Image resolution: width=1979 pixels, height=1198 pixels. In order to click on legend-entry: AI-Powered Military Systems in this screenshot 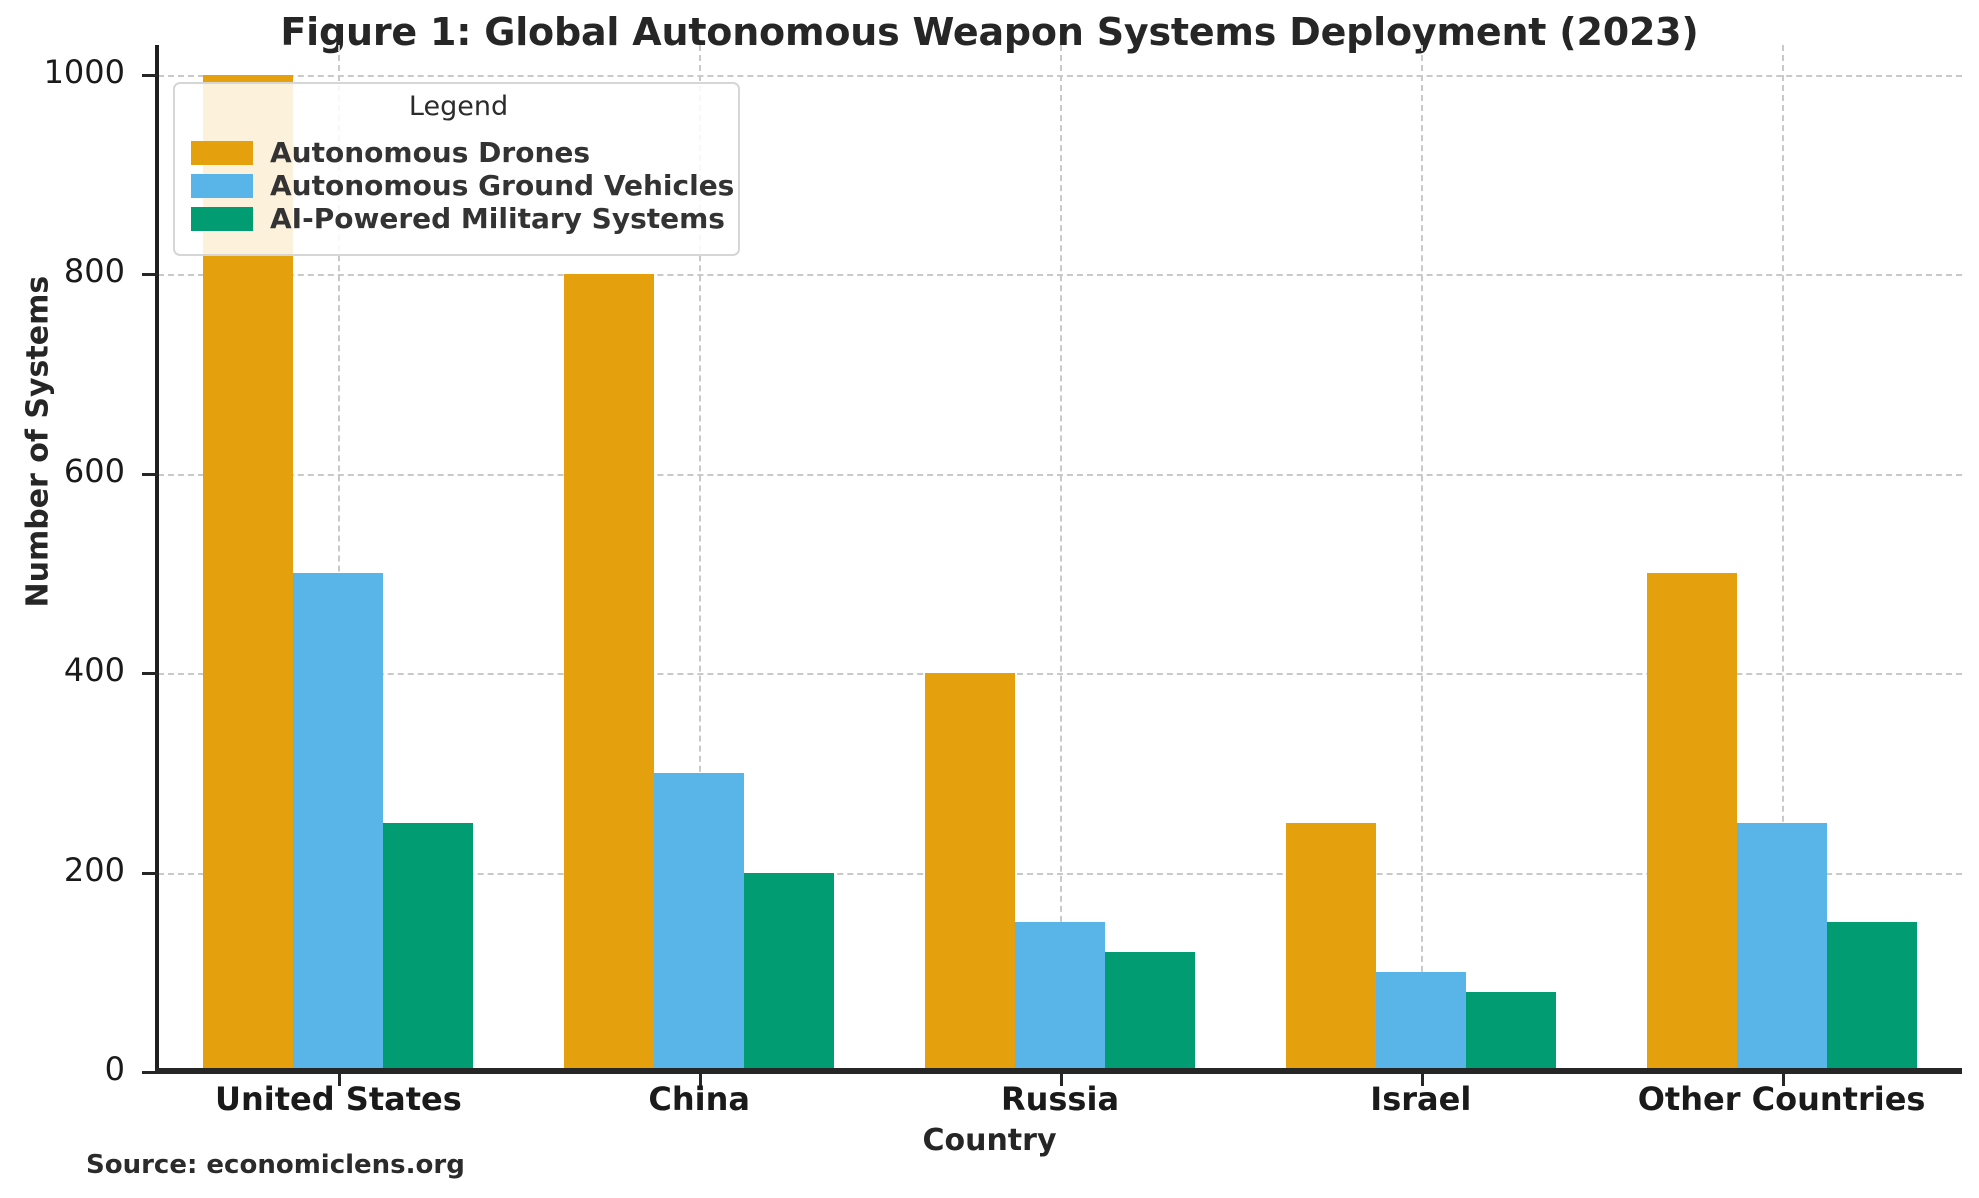, I will do `click(458, 218)`.